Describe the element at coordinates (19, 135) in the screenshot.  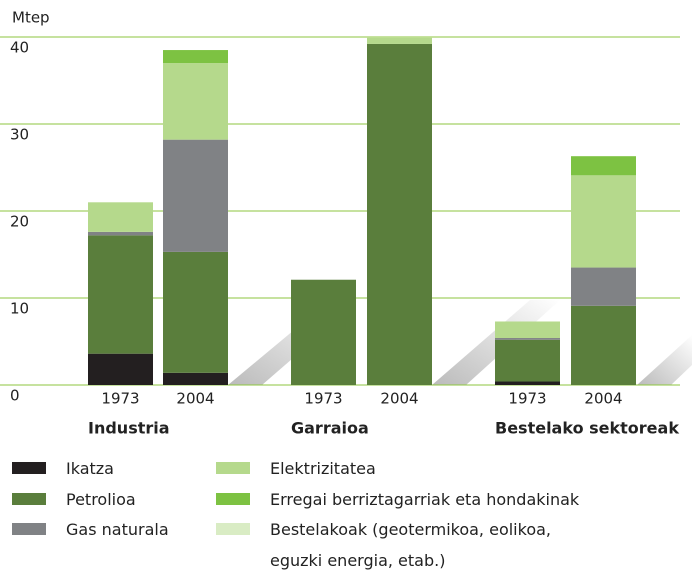
I see `y-tick-label: 30` at that location.